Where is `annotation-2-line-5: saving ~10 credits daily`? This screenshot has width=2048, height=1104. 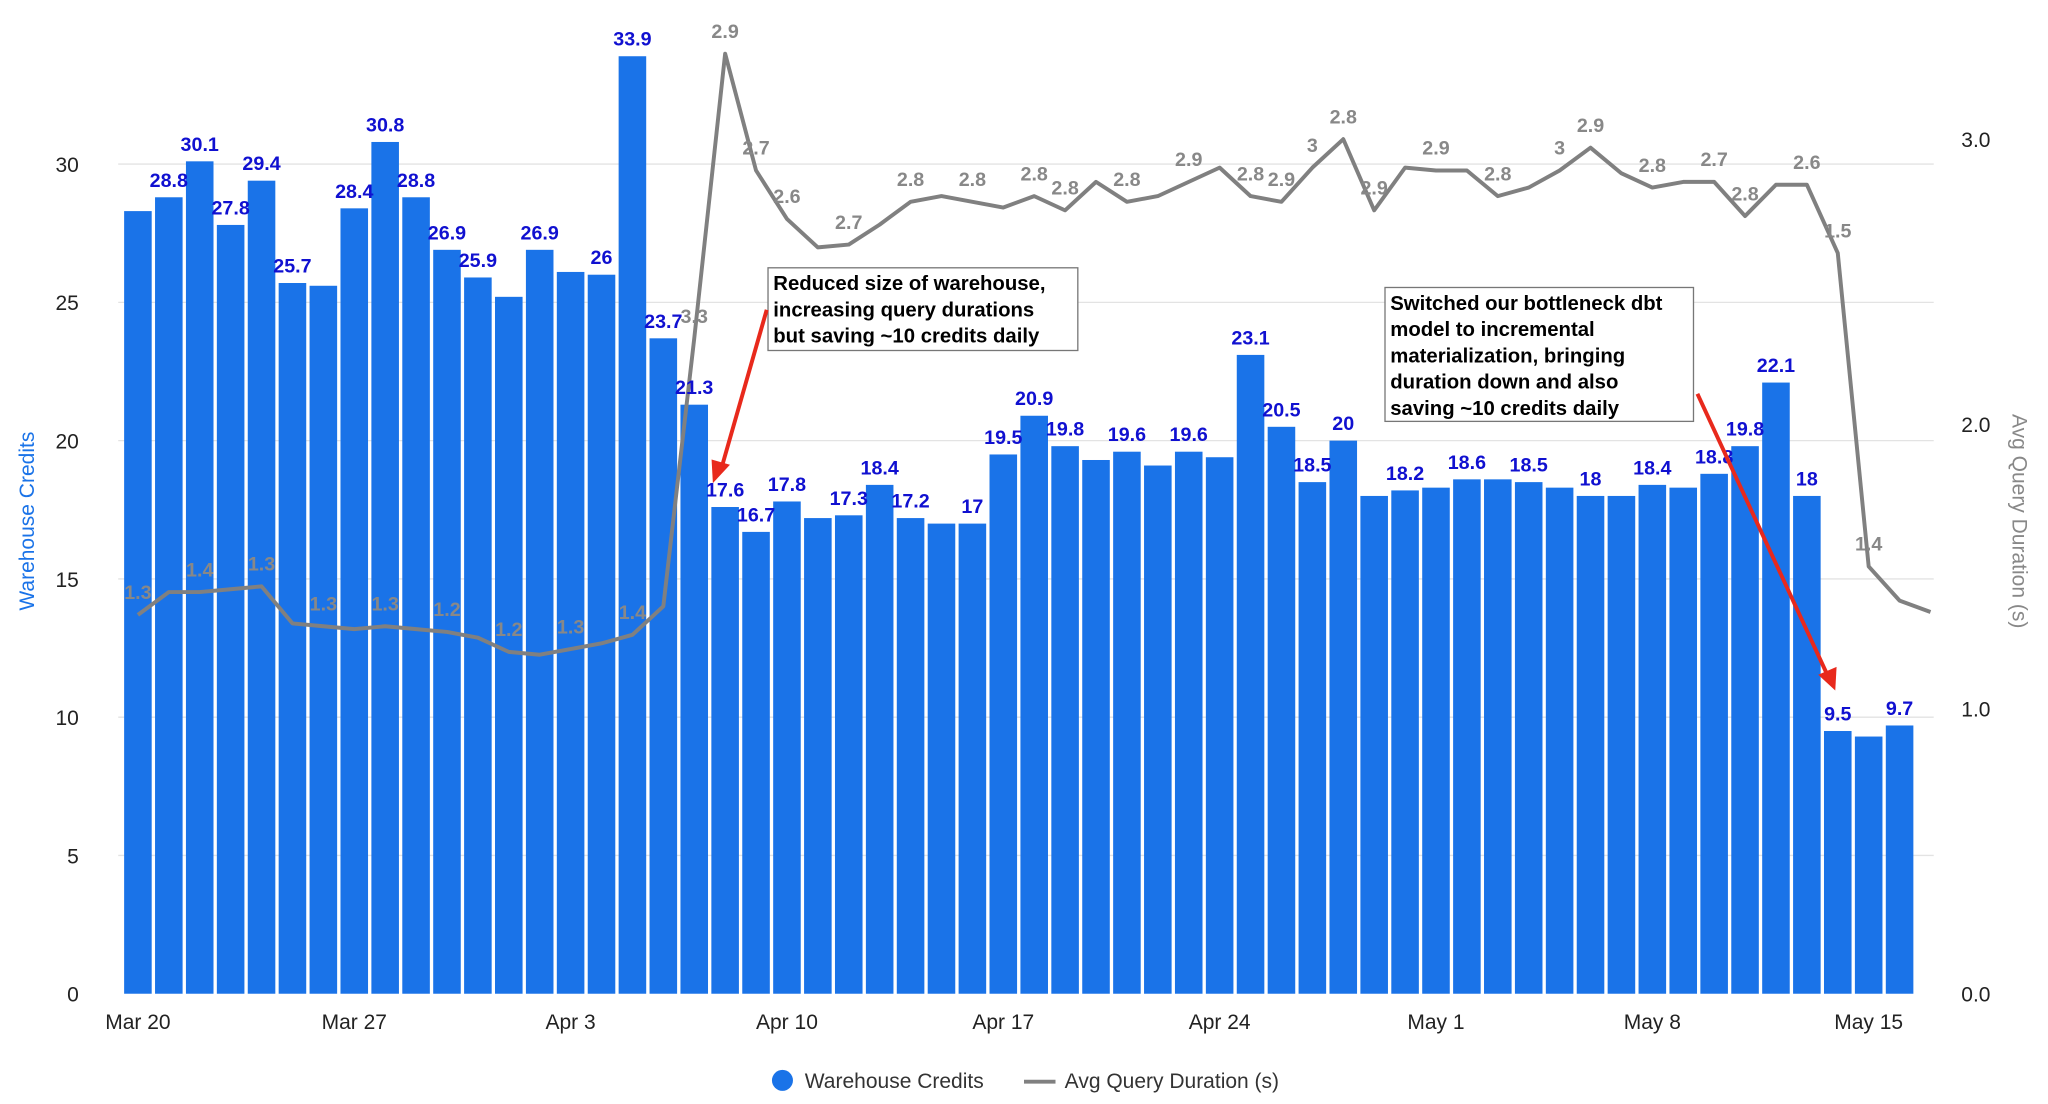
annotation-2-line-5: saving ~10 credits daily is located at coordinates (1505, 409).